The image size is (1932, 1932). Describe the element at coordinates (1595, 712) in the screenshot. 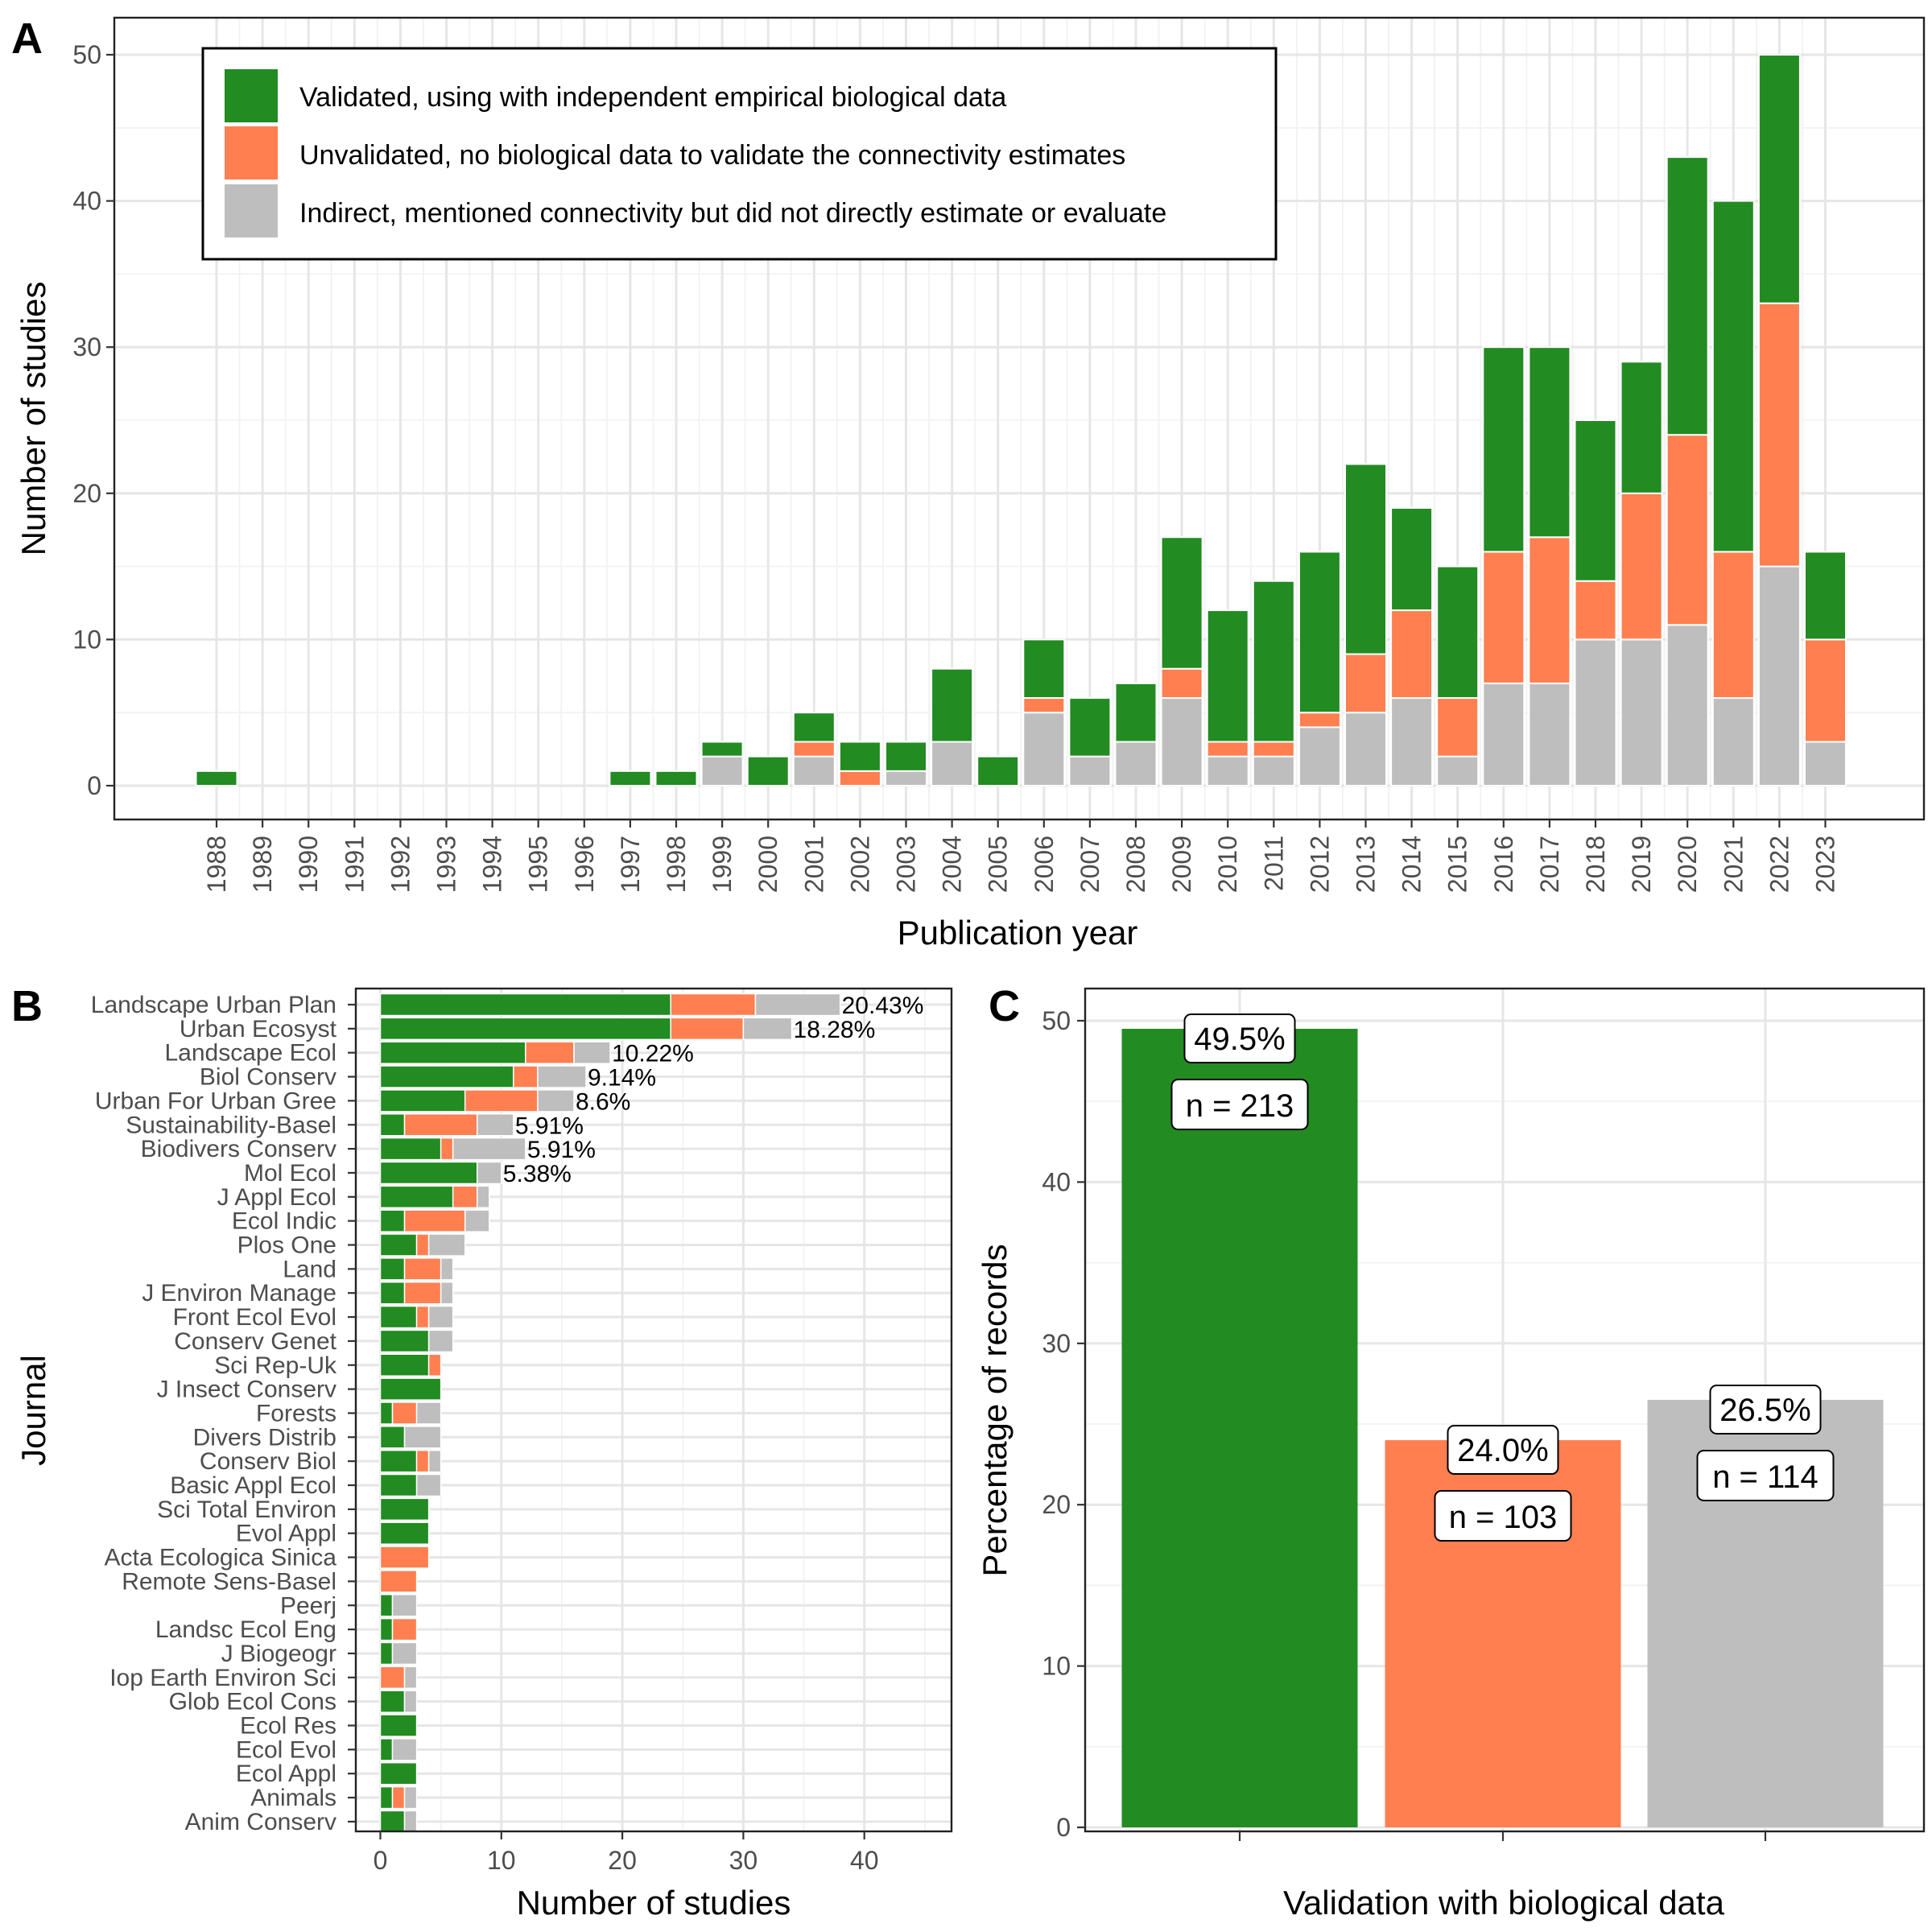

I see `bar-indirect-2018` at that location.